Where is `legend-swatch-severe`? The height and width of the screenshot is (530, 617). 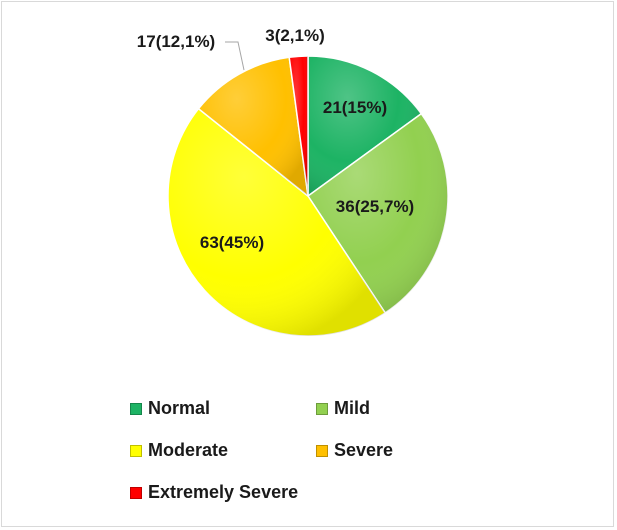 legend-swatch-severe is located at coordinates (322, 450).